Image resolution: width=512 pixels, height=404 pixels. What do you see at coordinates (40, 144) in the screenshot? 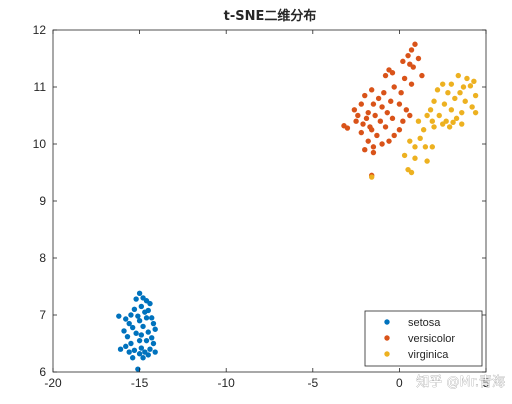
I see `y-tick-label: 10` at bounding box center [40, 144].